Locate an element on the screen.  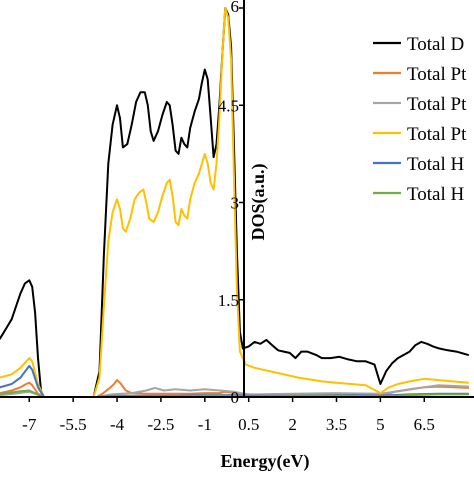
x-tick-label: 0.5 is located at coordinates (248, 424).